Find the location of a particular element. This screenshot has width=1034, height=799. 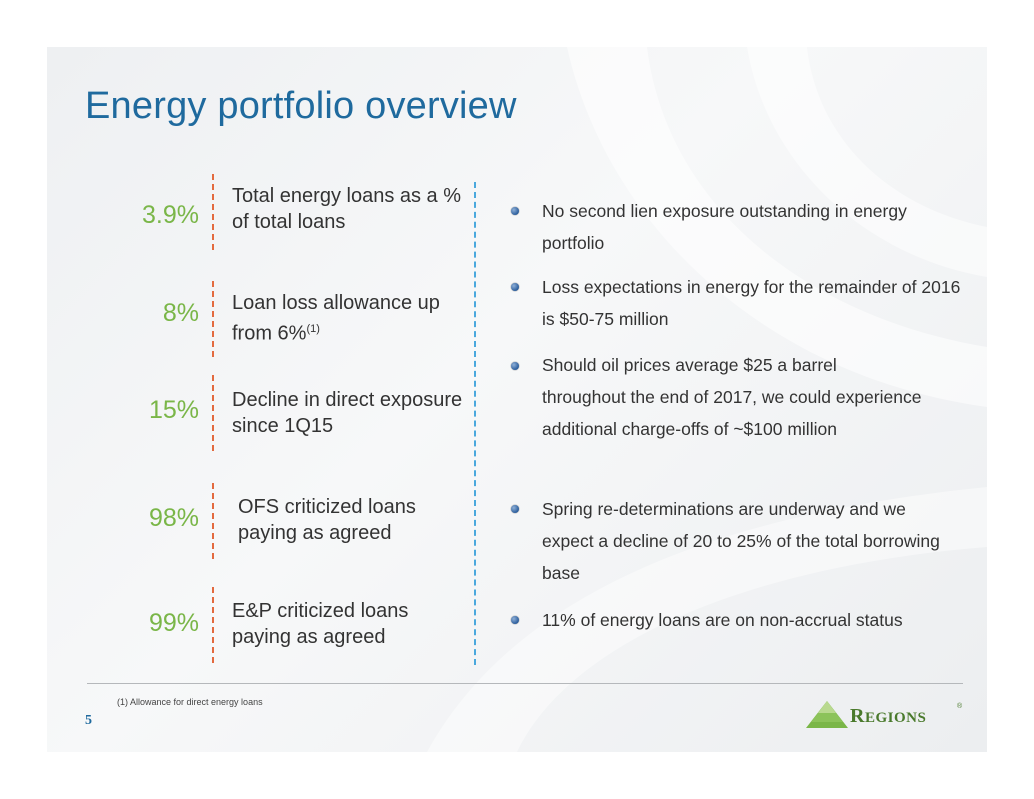

stat-value: 99% is located at coordinates (173, 623).